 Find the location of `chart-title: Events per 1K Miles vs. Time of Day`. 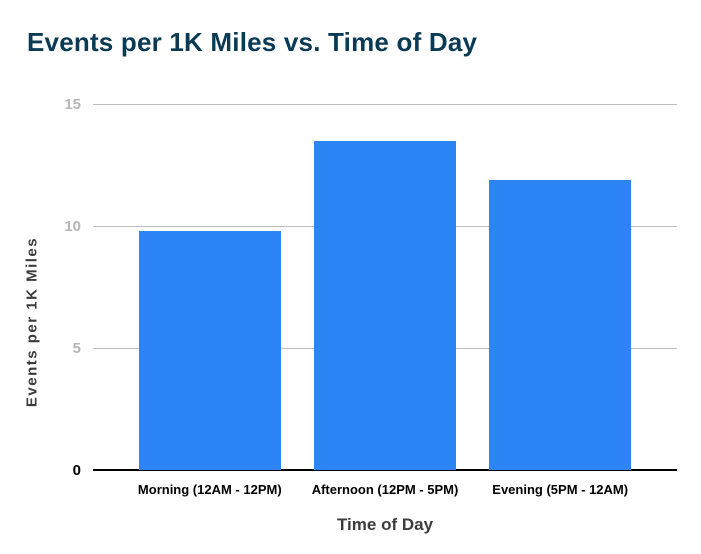

chart-title: Events per 1K Miles vs. Time of Day is located at coordinates (252, 42).